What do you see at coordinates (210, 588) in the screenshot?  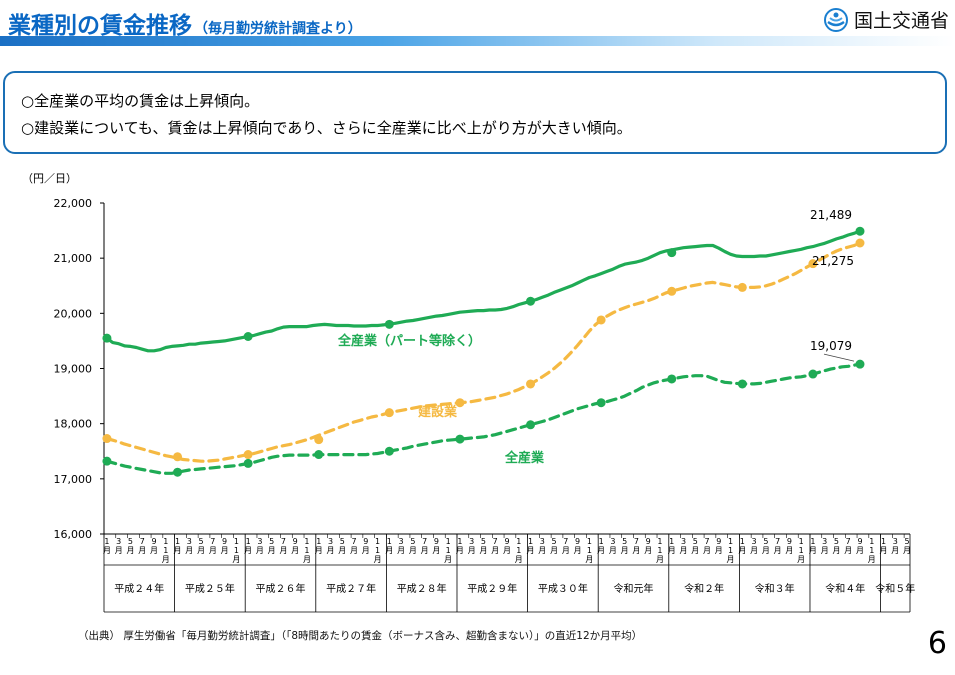 I see `year-group-label: 平成２５年` at bounding box center [210, 588].